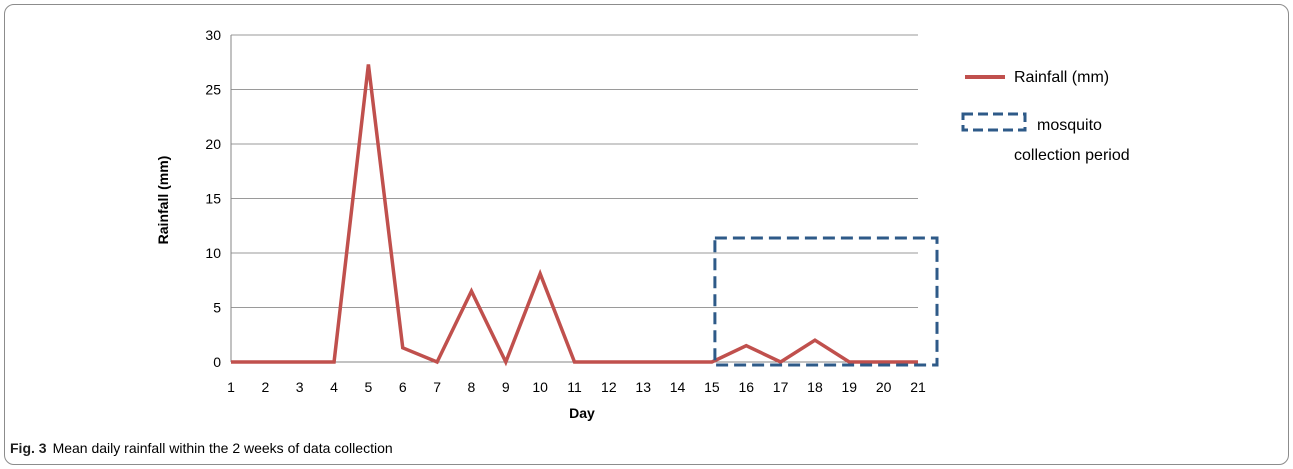 Image resolution: width=1293 pixels, height=469 pixels. Describe the element at coordinates (334, 387) in the screenshot. I see `x-tick-label: 4` at that location.